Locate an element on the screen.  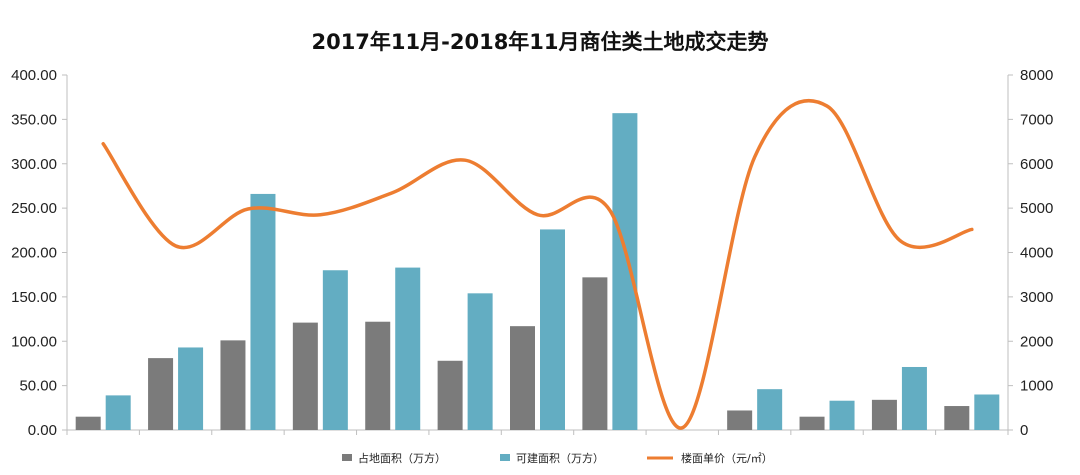
right-tick-label: 7000 is located at coordinates (1036, 119).